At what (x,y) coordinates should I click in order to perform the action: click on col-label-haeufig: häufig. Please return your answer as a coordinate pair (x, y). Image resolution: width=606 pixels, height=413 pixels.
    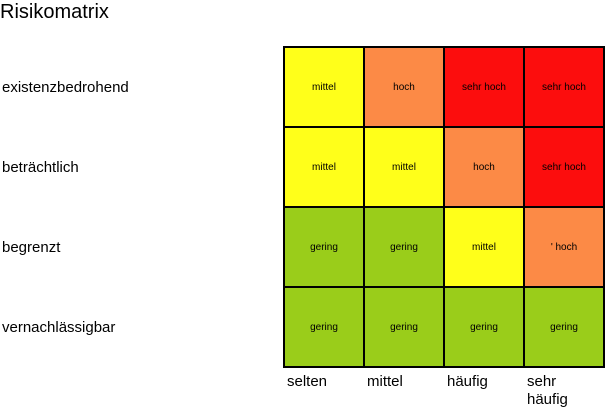
    Looking at the image, I should click on (467, 381).